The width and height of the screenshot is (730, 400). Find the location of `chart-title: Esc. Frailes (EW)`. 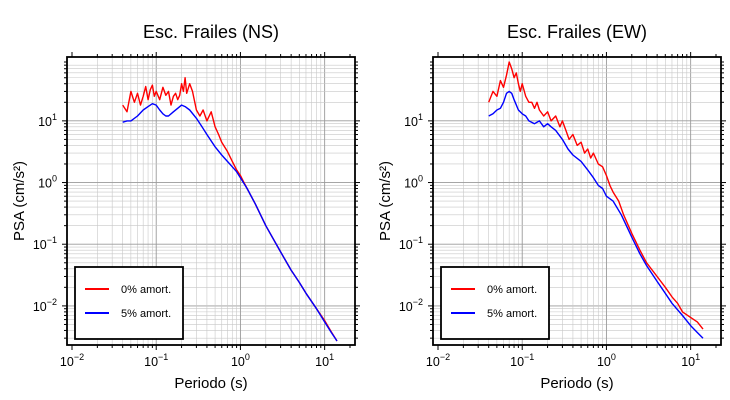

chart-title: Esc. Frailes (EW) is located at coordinates (577, 32).